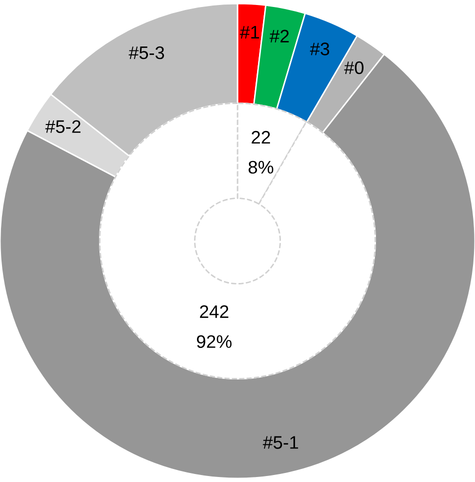 The image size is (475, 482). Describe the element at coordinates (261, 152) in the screenshot. I see `data-label: 22 8%` at that location.